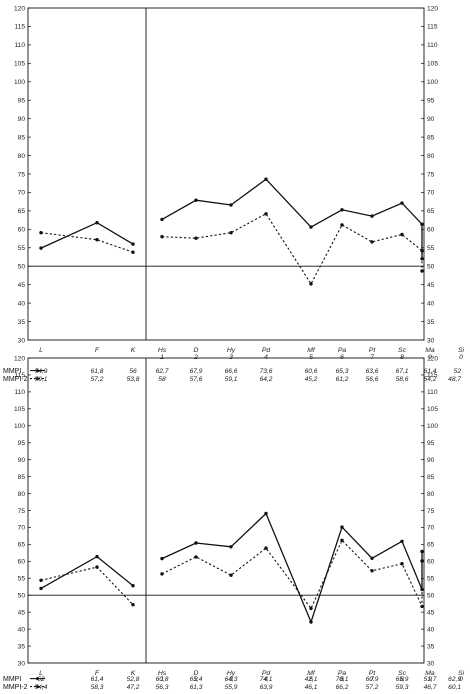  Describe the element at coordinates (12, 371) in the screenshot. I see `legend-series-name: MMPI` at that location.